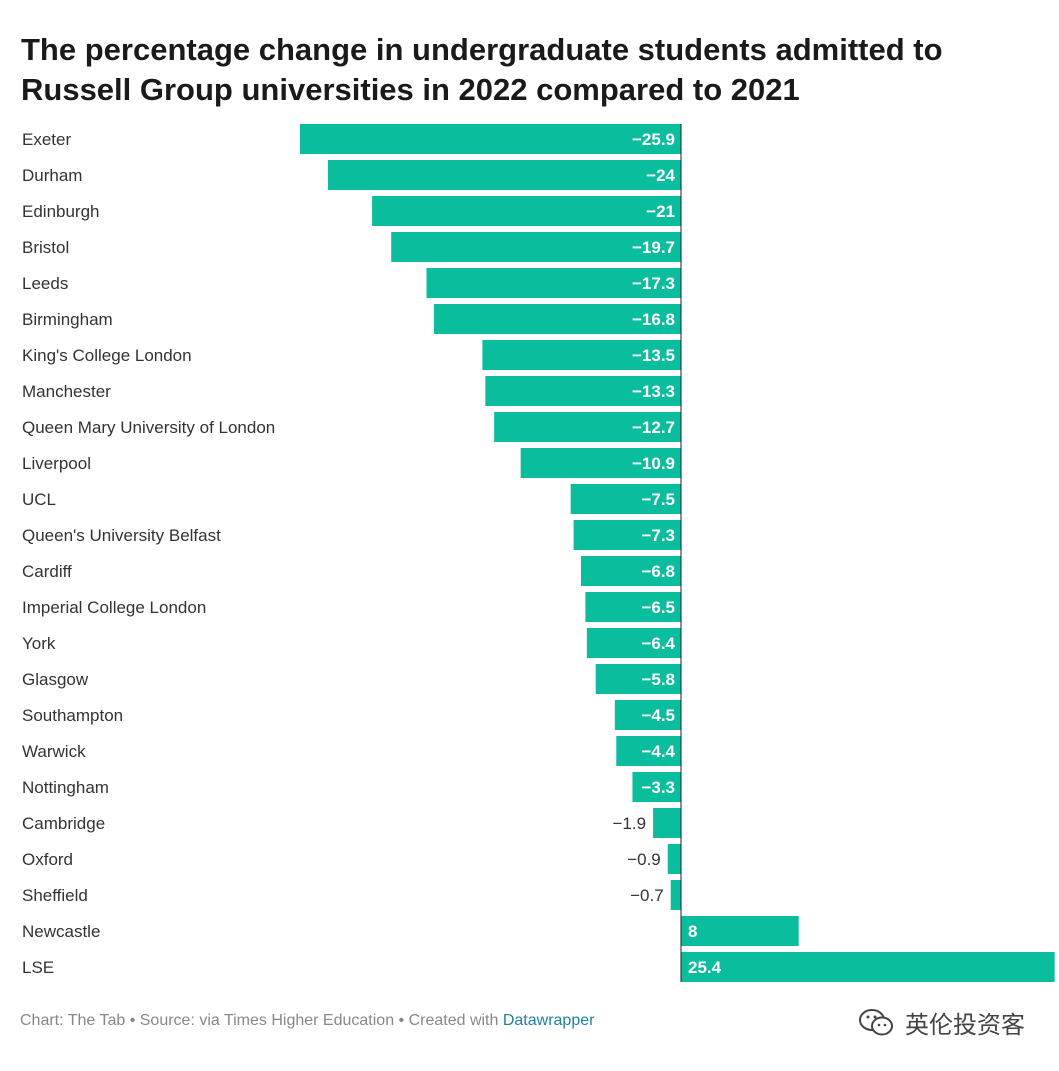 This screenshot has height=1071, width=1059. I want to click on value-label: −24, so click(660, 175).